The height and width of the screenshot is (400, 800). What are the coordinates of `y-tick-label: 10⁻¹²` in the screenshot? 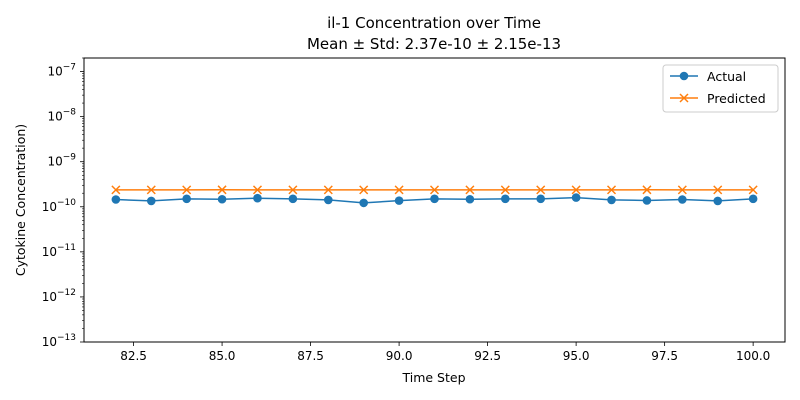 It's located at (59, 296).